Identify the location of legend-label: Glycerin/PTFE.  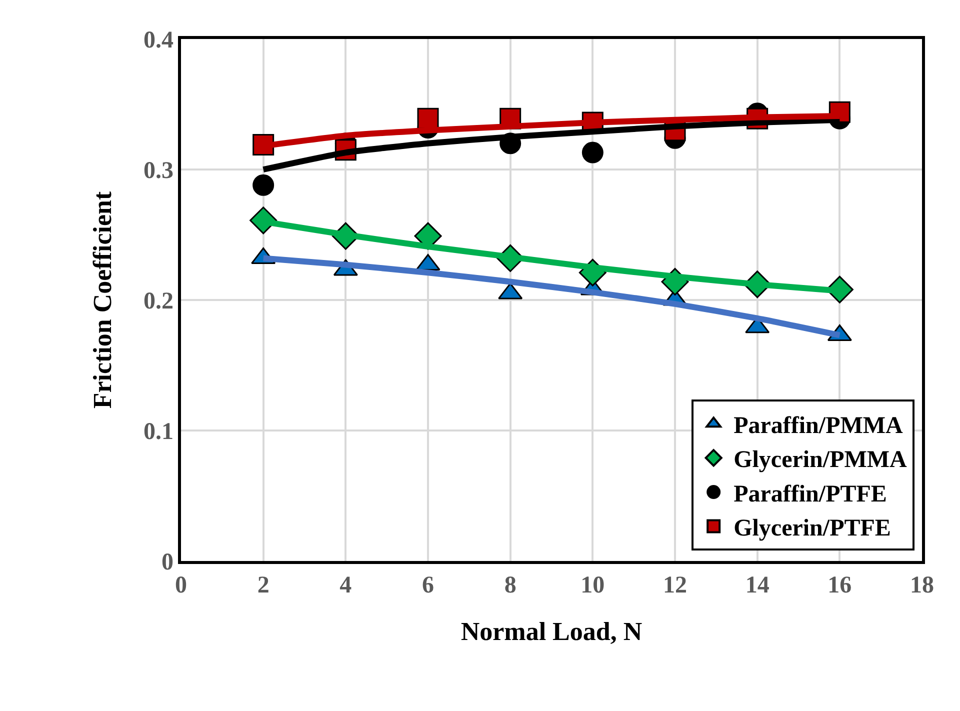
(812, 529).